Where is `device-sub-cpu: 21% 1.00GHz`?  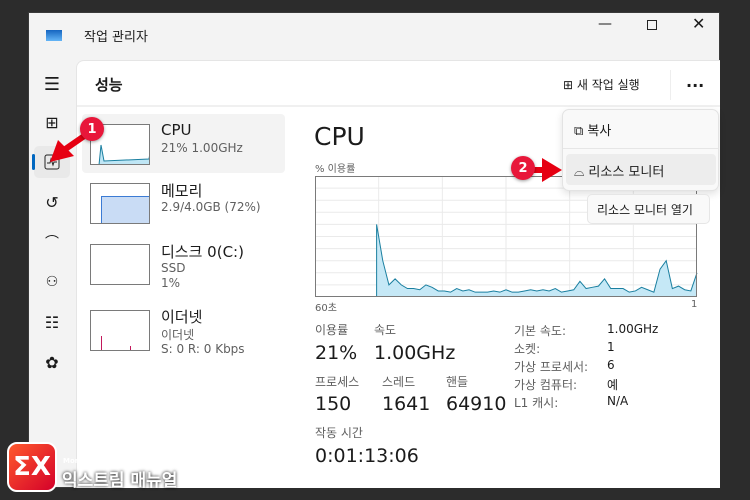
device-sub-cpu: 21% 1.00GHz is located at coordinates (202, 148).